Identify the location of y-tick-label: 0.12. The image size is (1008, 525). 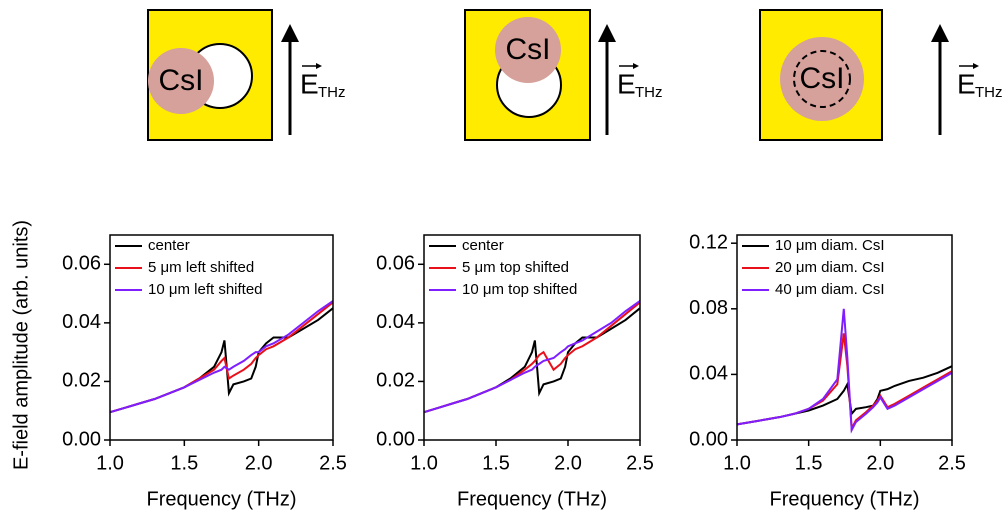
(708, 242).